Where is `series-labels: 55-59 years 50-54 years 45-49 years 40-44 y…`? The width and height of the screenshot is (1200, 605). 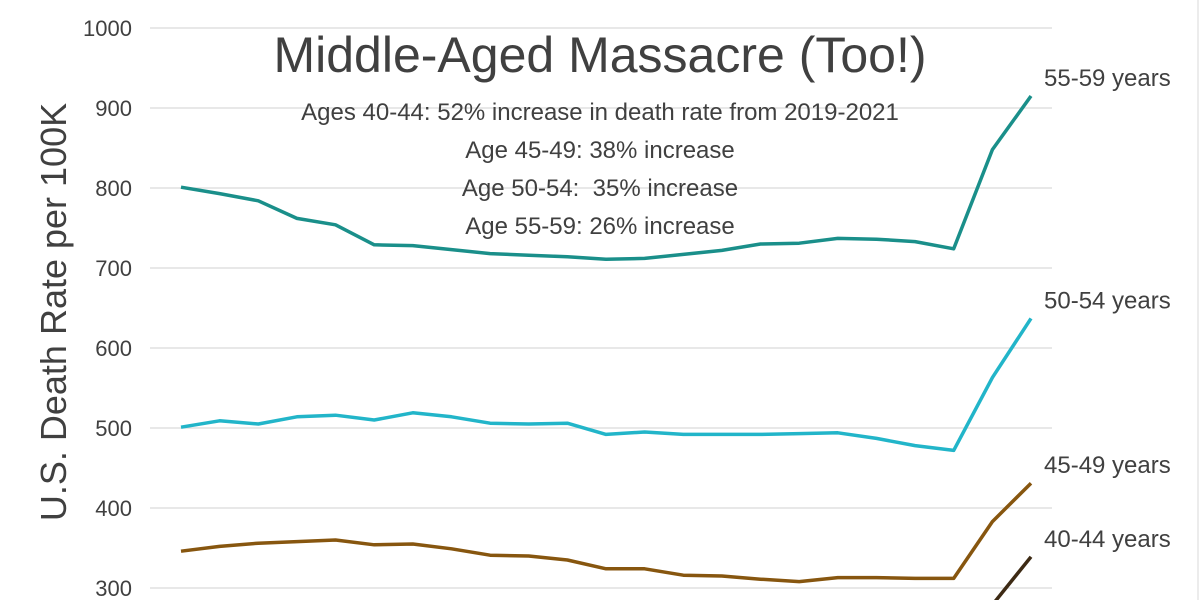 series-labels: 55-59 years 50-54 years 45-49 years 40-44 y… is located at coordinates (1107, 309).